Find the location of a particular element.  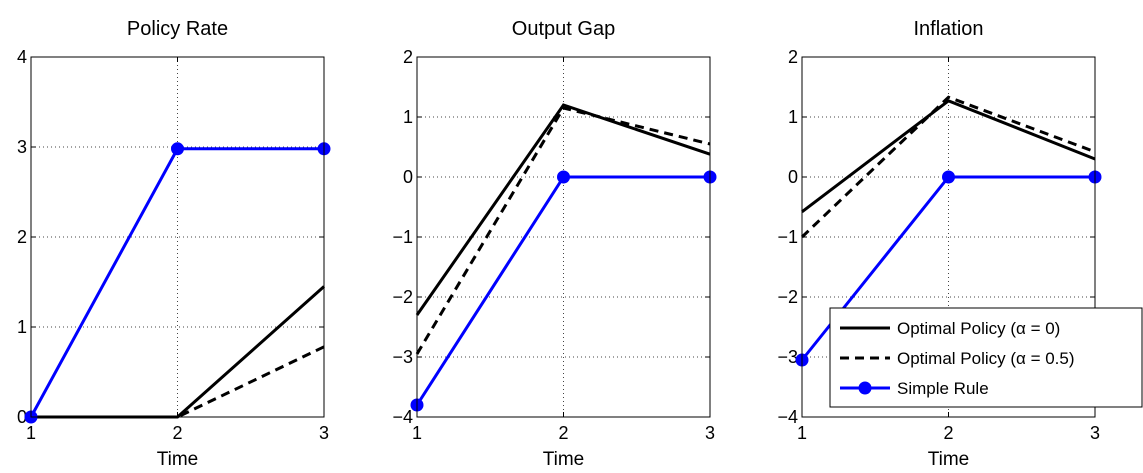

chart-title: Output Gap is located at coordinates (563, 29).